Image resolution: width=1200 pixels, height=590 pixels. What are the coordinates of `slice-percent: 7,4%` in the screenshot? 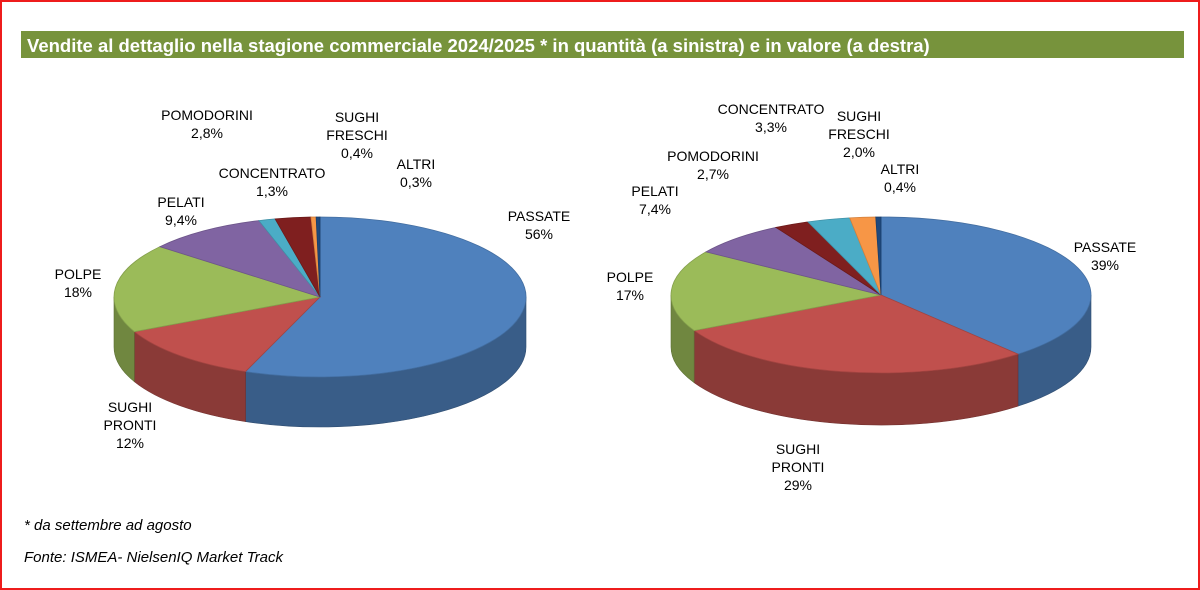 It's located at (655, 209).